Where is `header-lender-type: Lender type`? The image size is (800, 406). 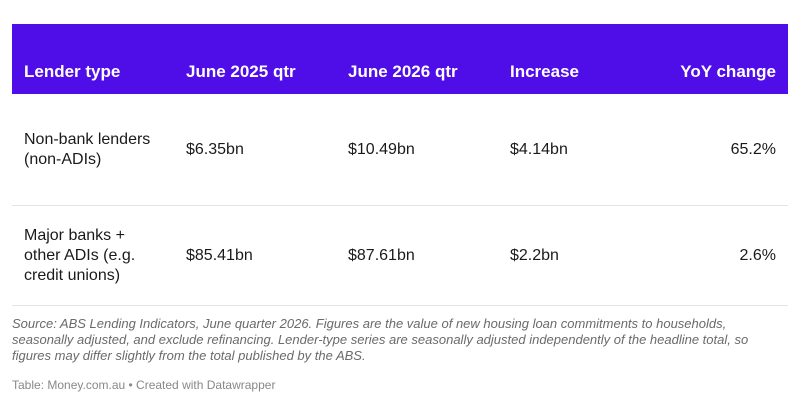 header-lender-type: Lender type is located at coordinates (93, 59).